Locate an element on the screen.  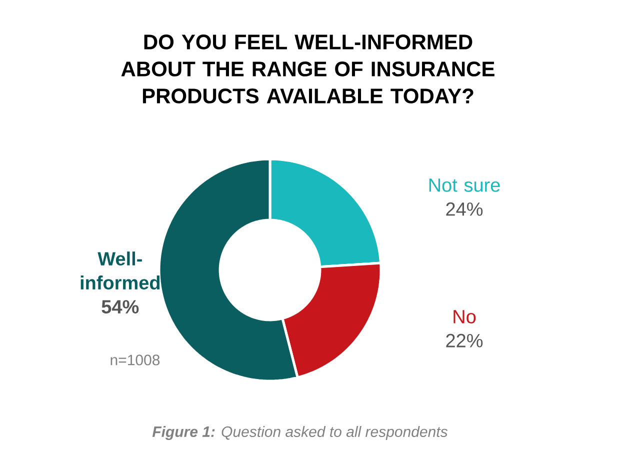
data-label: 22% is located at coordinates (464, 341).